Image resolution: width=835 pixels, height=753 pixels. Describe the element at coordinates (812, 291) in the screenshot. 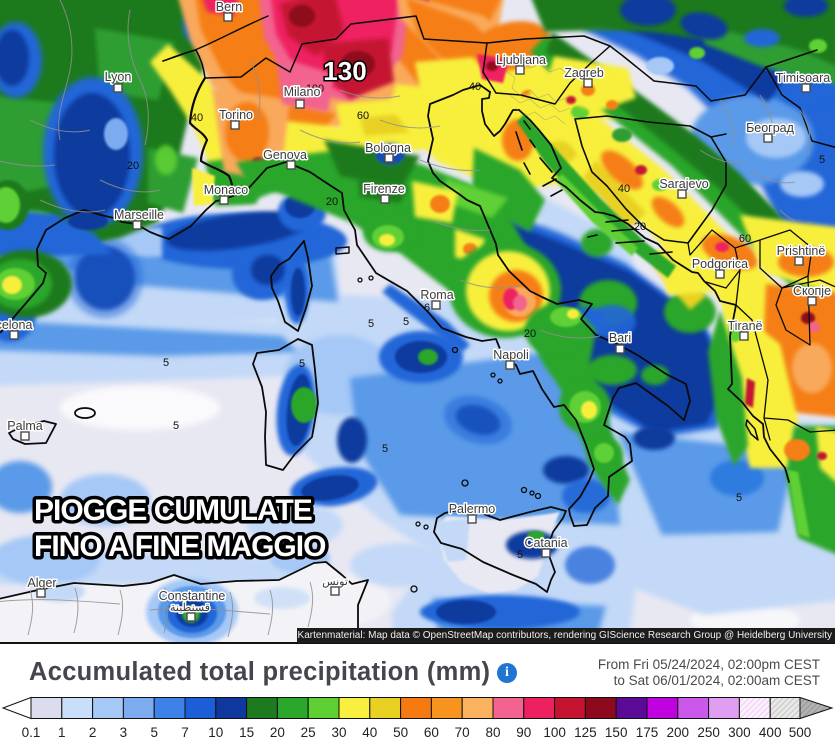

I see `svg-text: Скопје` at that location.